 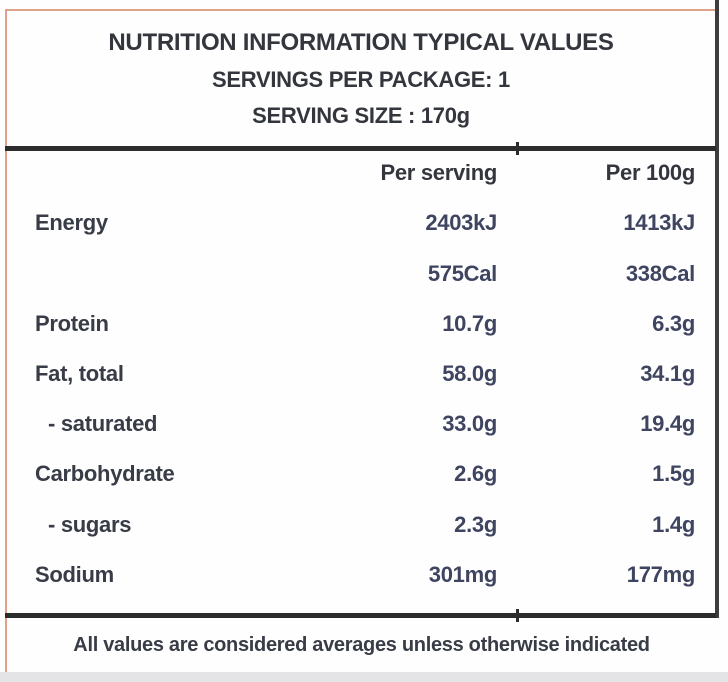 I want to click on header-divider-rule, so click(x=360, y=148).